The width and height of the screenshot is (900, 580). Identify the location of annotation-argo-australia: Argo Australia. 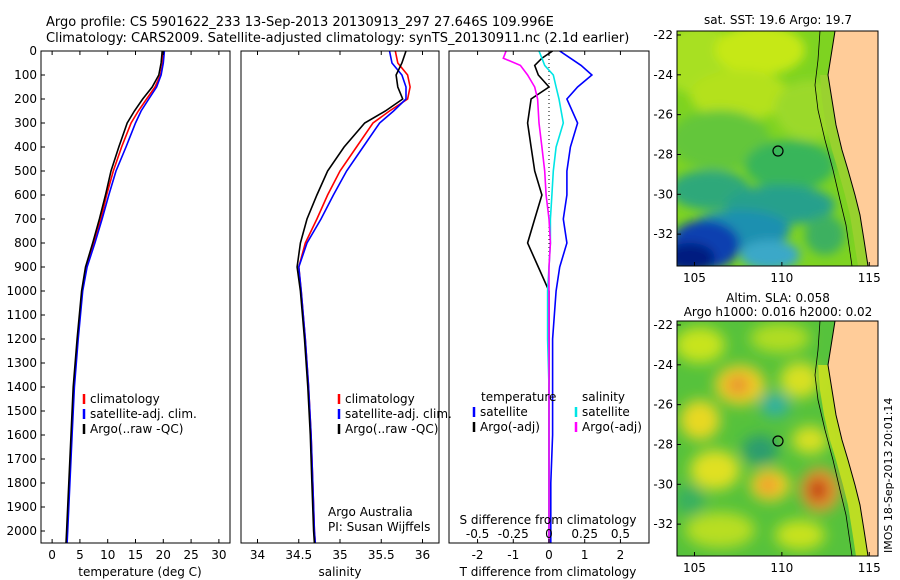
(370, 512).